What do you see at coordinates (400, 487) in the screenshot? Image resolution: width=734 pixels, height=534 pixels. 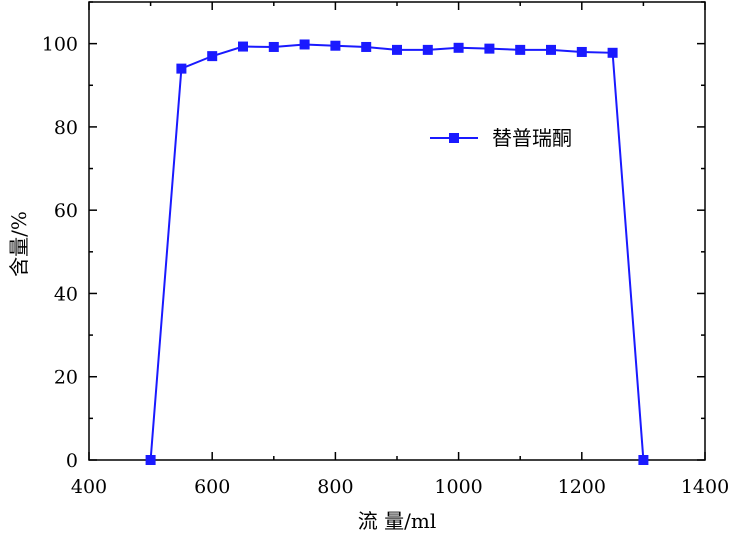 I see `x-axis-tick-labels: 400 600 800 1000 1200 1400` at bounding box center [400, 487].